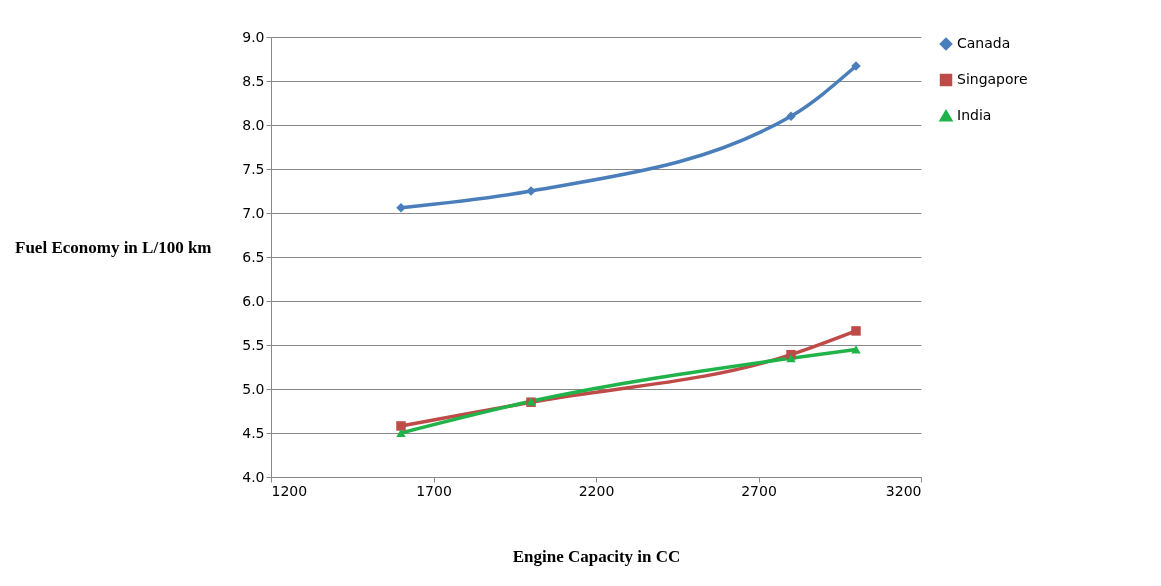 Image resolution: width=1161 pixels, height=586 pixels. Describe the element at coordinates (289, 490) in the screenshot. I see `x-tick-label: 1200` at that location.